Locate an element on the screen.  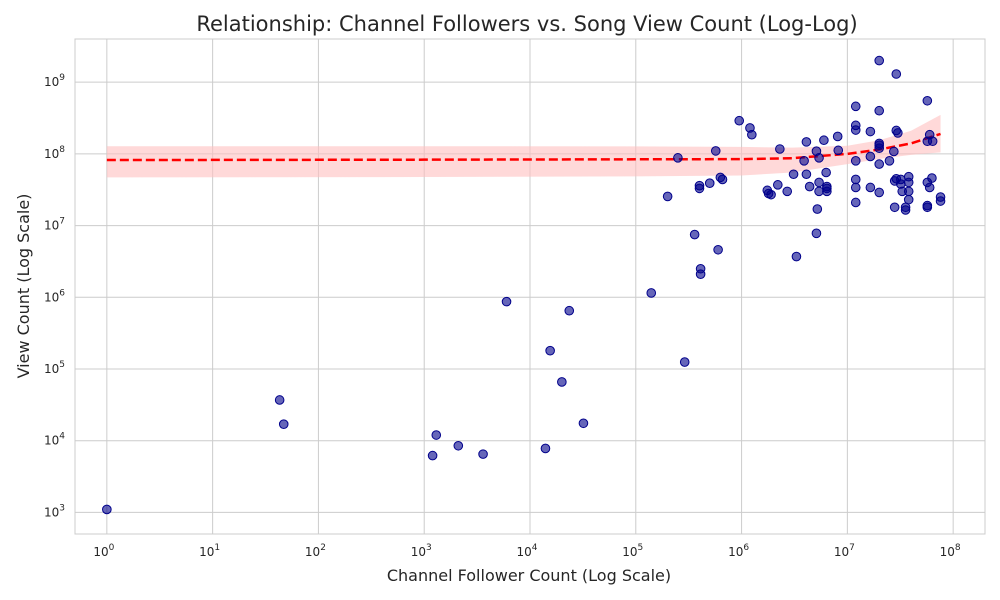
x-tick-label: 10⁴ is located at coordinates (526, 551).